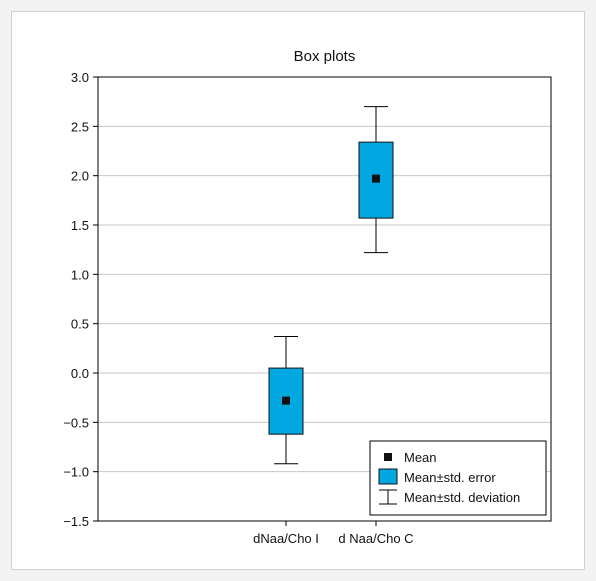  What do you see at coordinates (388, 476) in the screenshot?
I see `filled-box-icon` at bounding box center [388, 476].